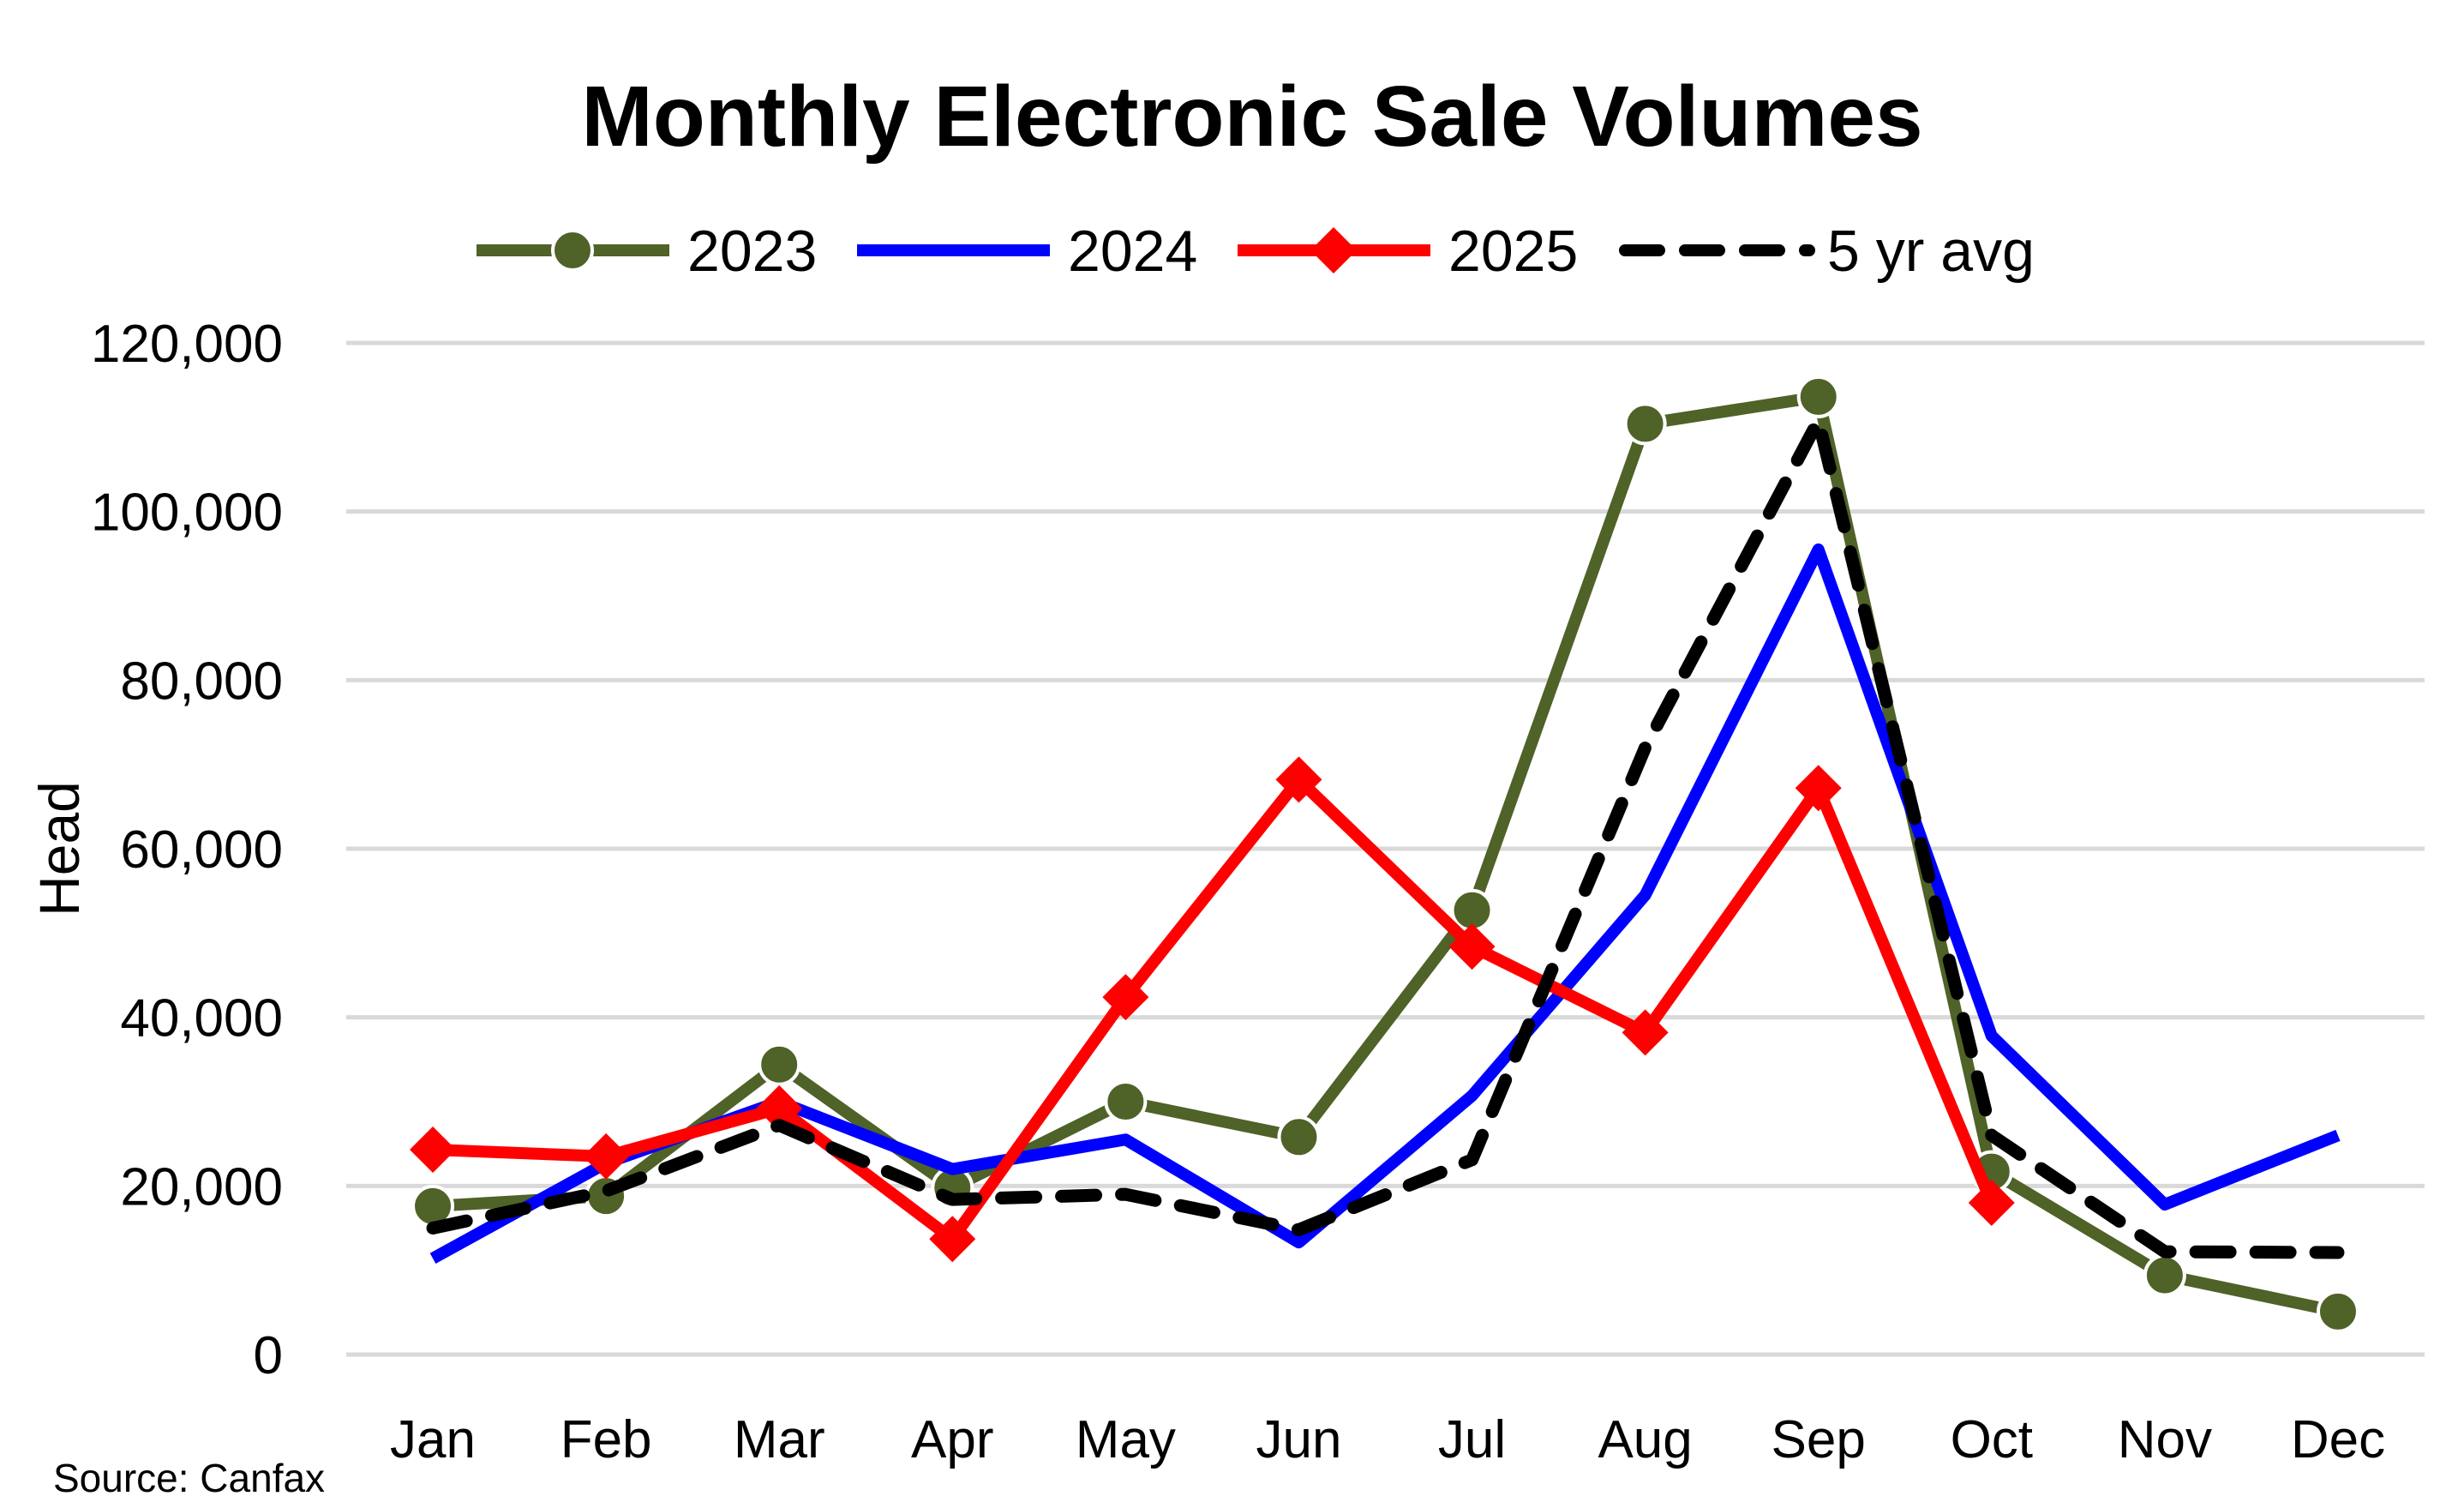  What do you see at coordinates (1298, 1439) in the screenshot?
I see `x-tick-label: Jun` at bounding box center [1298, 1439].